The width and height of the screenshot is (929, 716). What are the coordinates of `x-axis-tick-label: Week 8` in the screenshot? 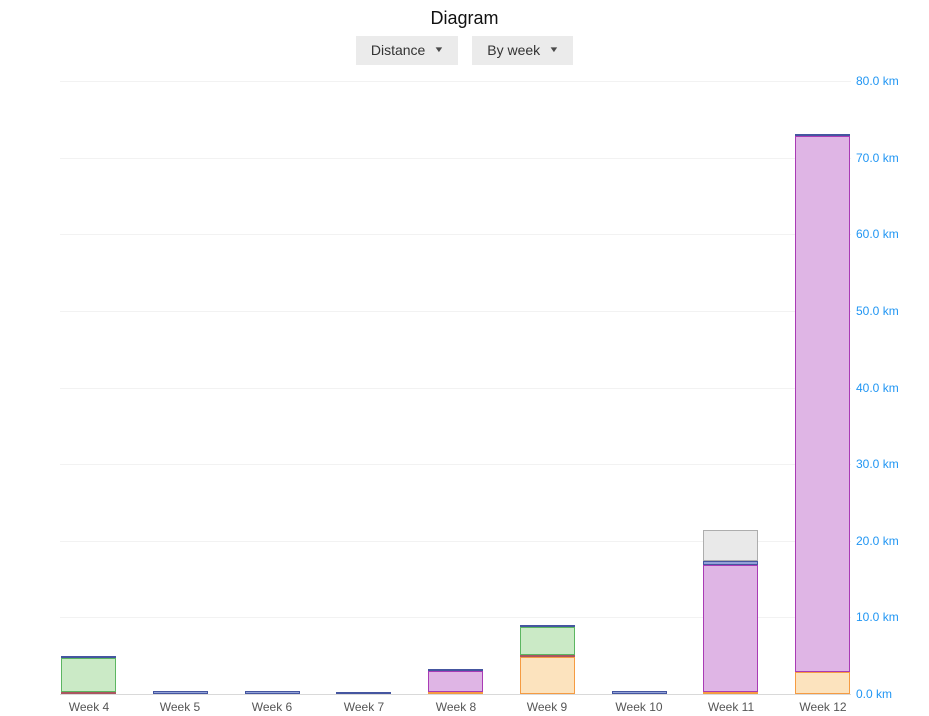 It's located at (456, 707).